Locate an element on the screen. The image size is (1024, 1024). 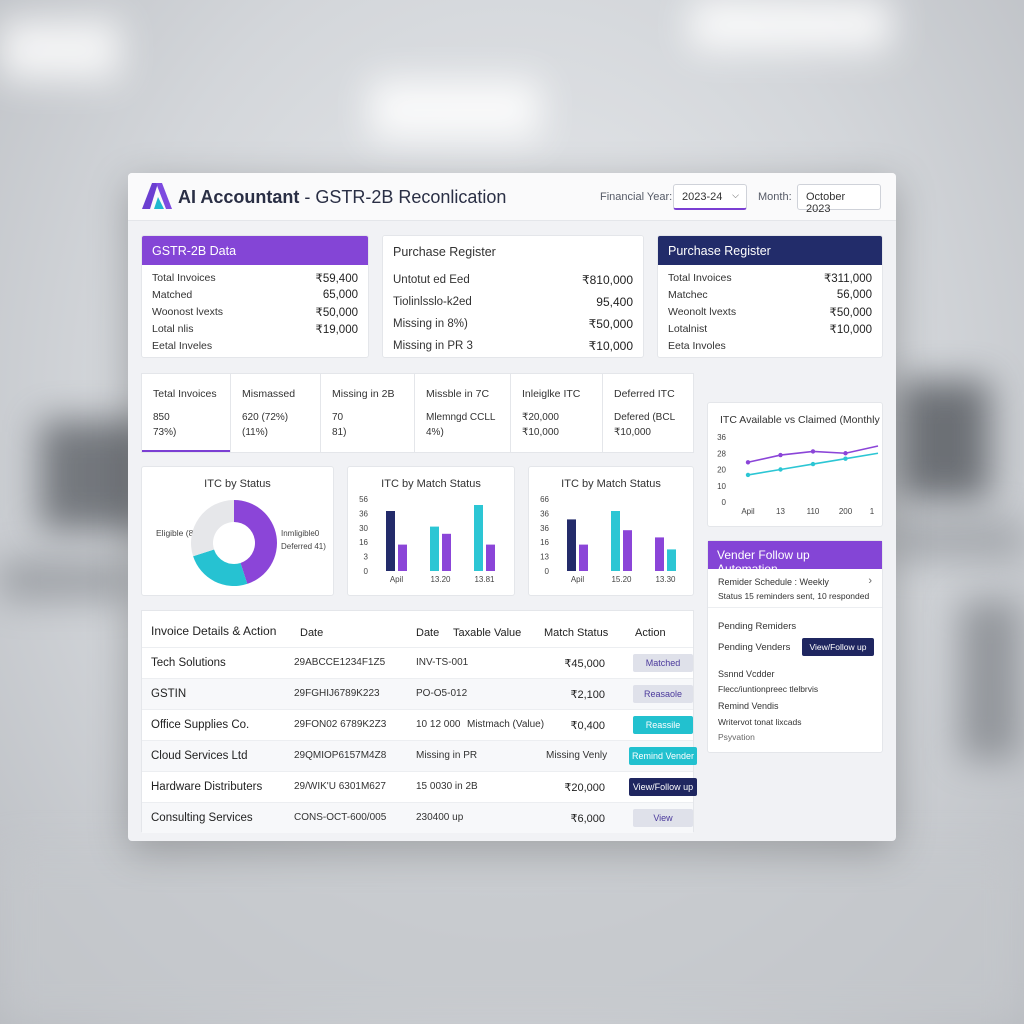
stat-title: Missble in 7C is located at coordinates (458, 394).